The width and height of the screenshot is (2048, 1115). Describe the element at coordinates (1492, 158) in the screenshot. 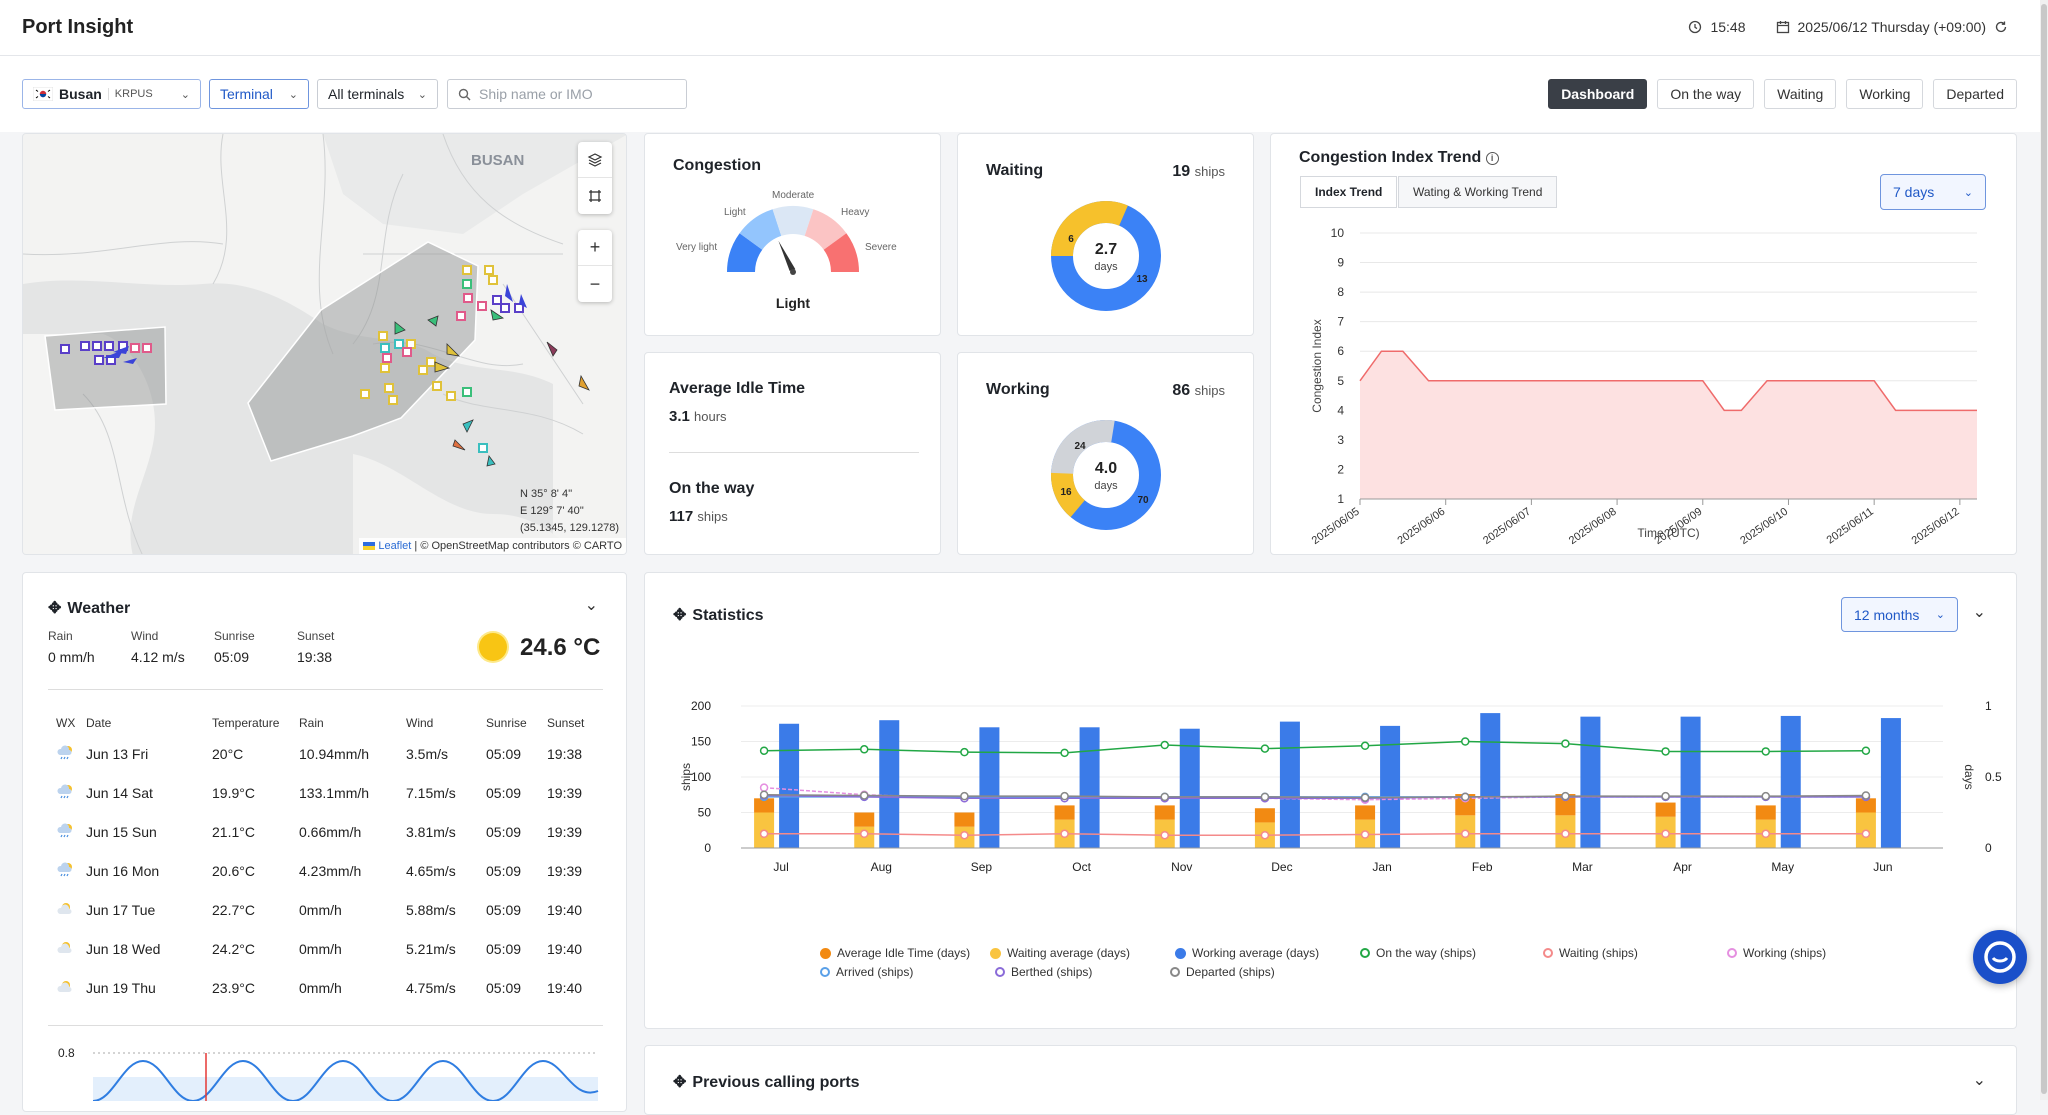

I see `info-icon: i` at that location.